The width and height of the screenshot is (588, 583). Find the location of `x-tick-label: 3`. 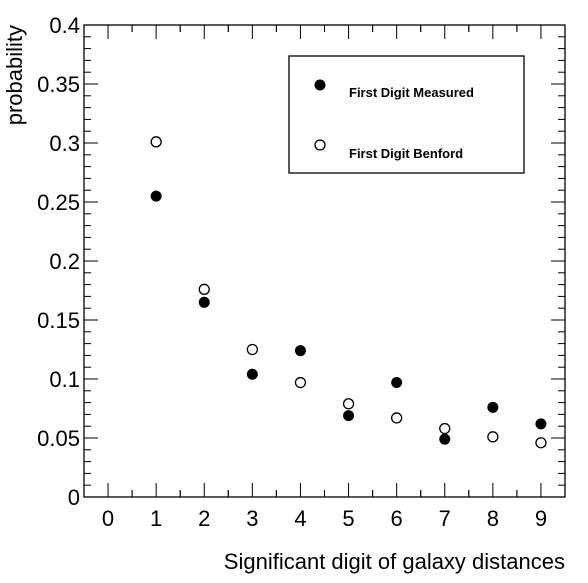

x-tick-label: 3 is located at coordinates (252, 518).